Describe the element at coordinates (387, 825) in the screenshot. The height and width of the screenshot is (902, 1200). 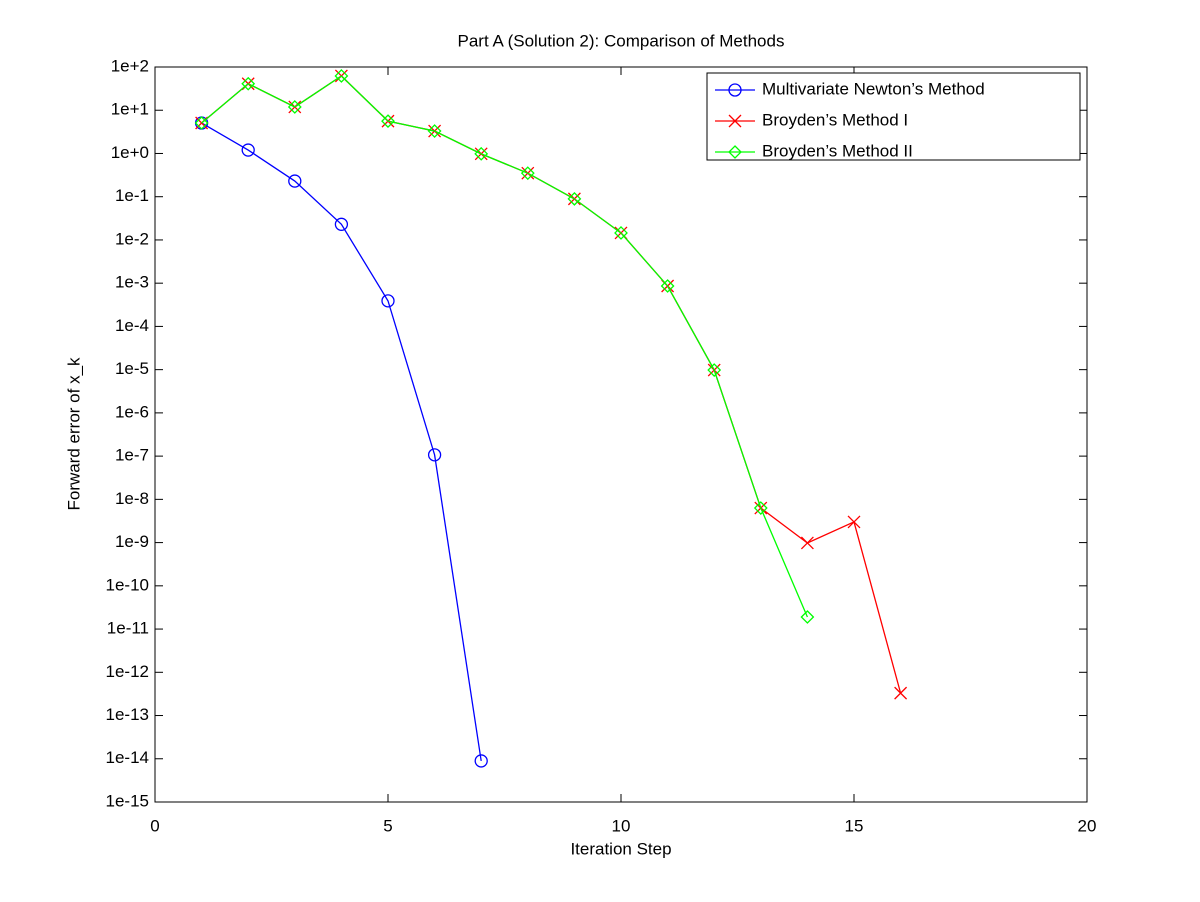
I see `x-tick-label: 5` at that location.